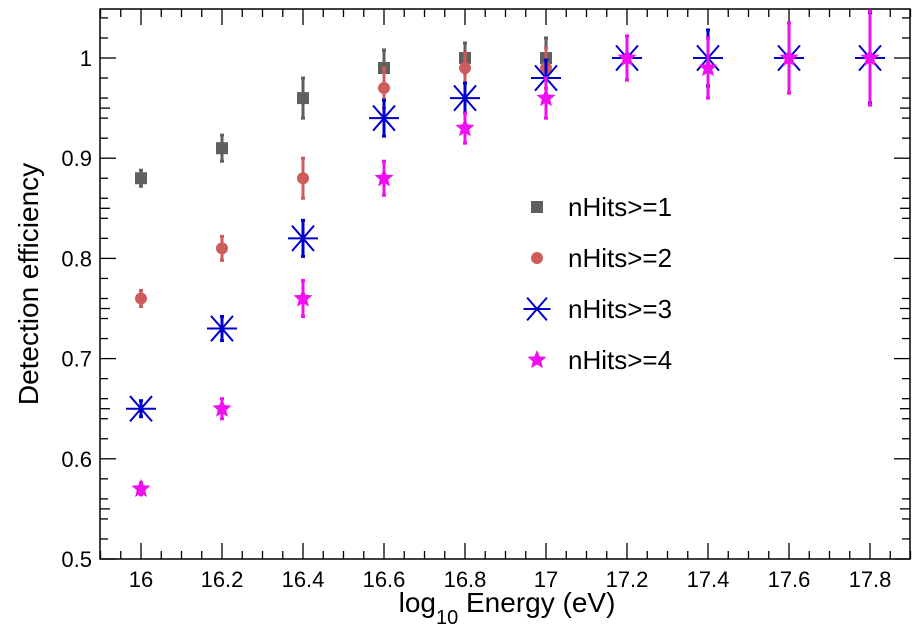  I want to click on legend-marker-star, so click(537, 359).